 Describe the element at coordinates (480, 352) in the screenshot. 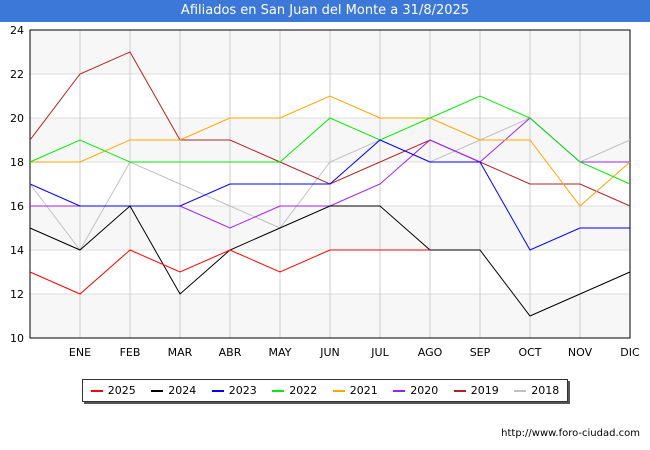

I see `x-tick-label: SEP` at that location.